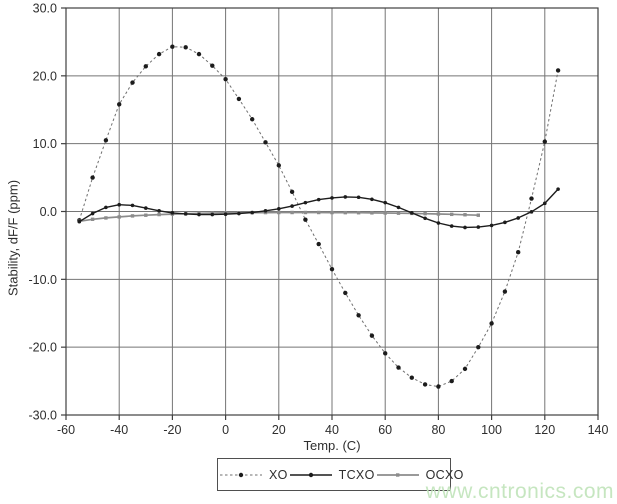 This screenshot has height=504, width=617. I want to click on svg-text: 0.0, so click(48, 212).